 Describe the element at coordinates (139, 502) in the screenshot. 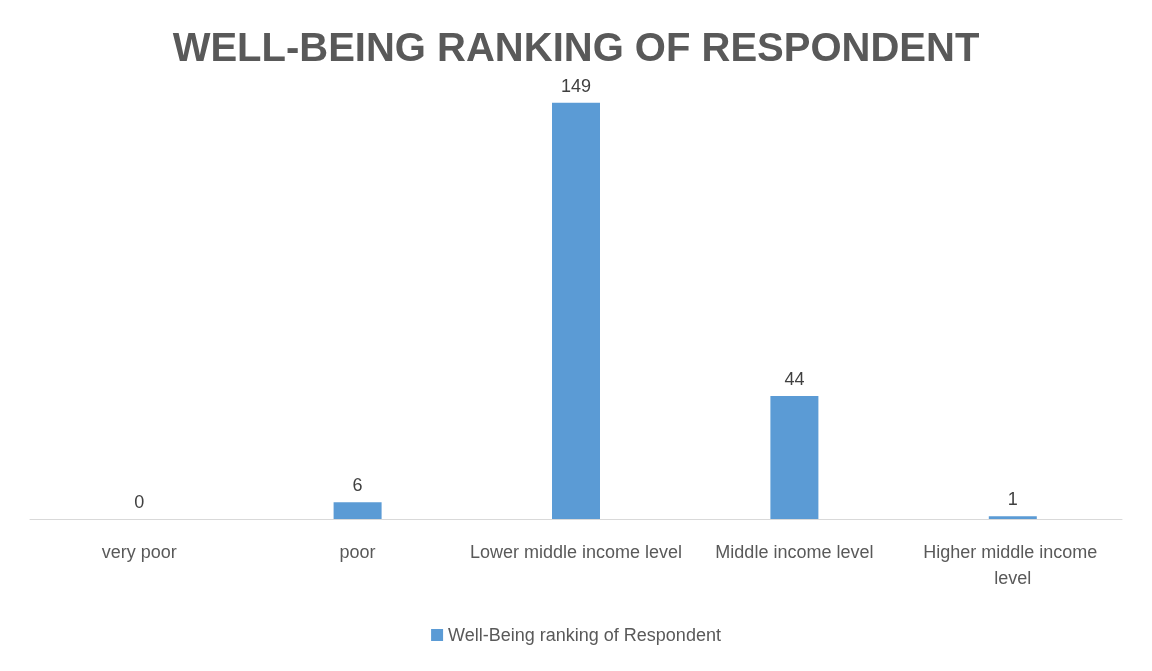

I see `data-label: 0` at that location.